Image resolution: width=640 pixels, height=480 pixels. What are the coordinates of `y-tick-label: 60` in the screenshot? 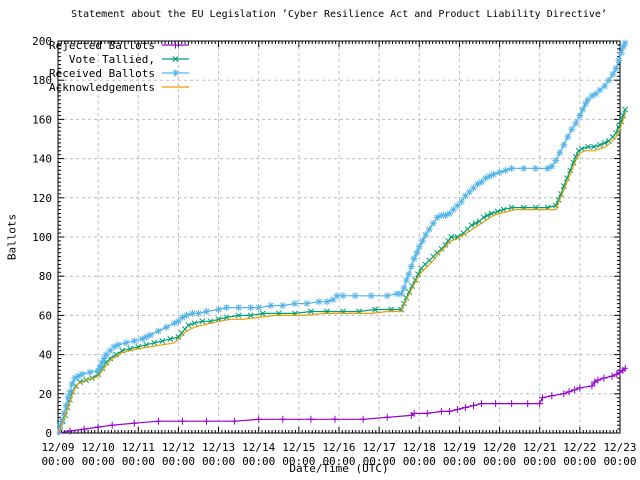 It's located at (45, 315).